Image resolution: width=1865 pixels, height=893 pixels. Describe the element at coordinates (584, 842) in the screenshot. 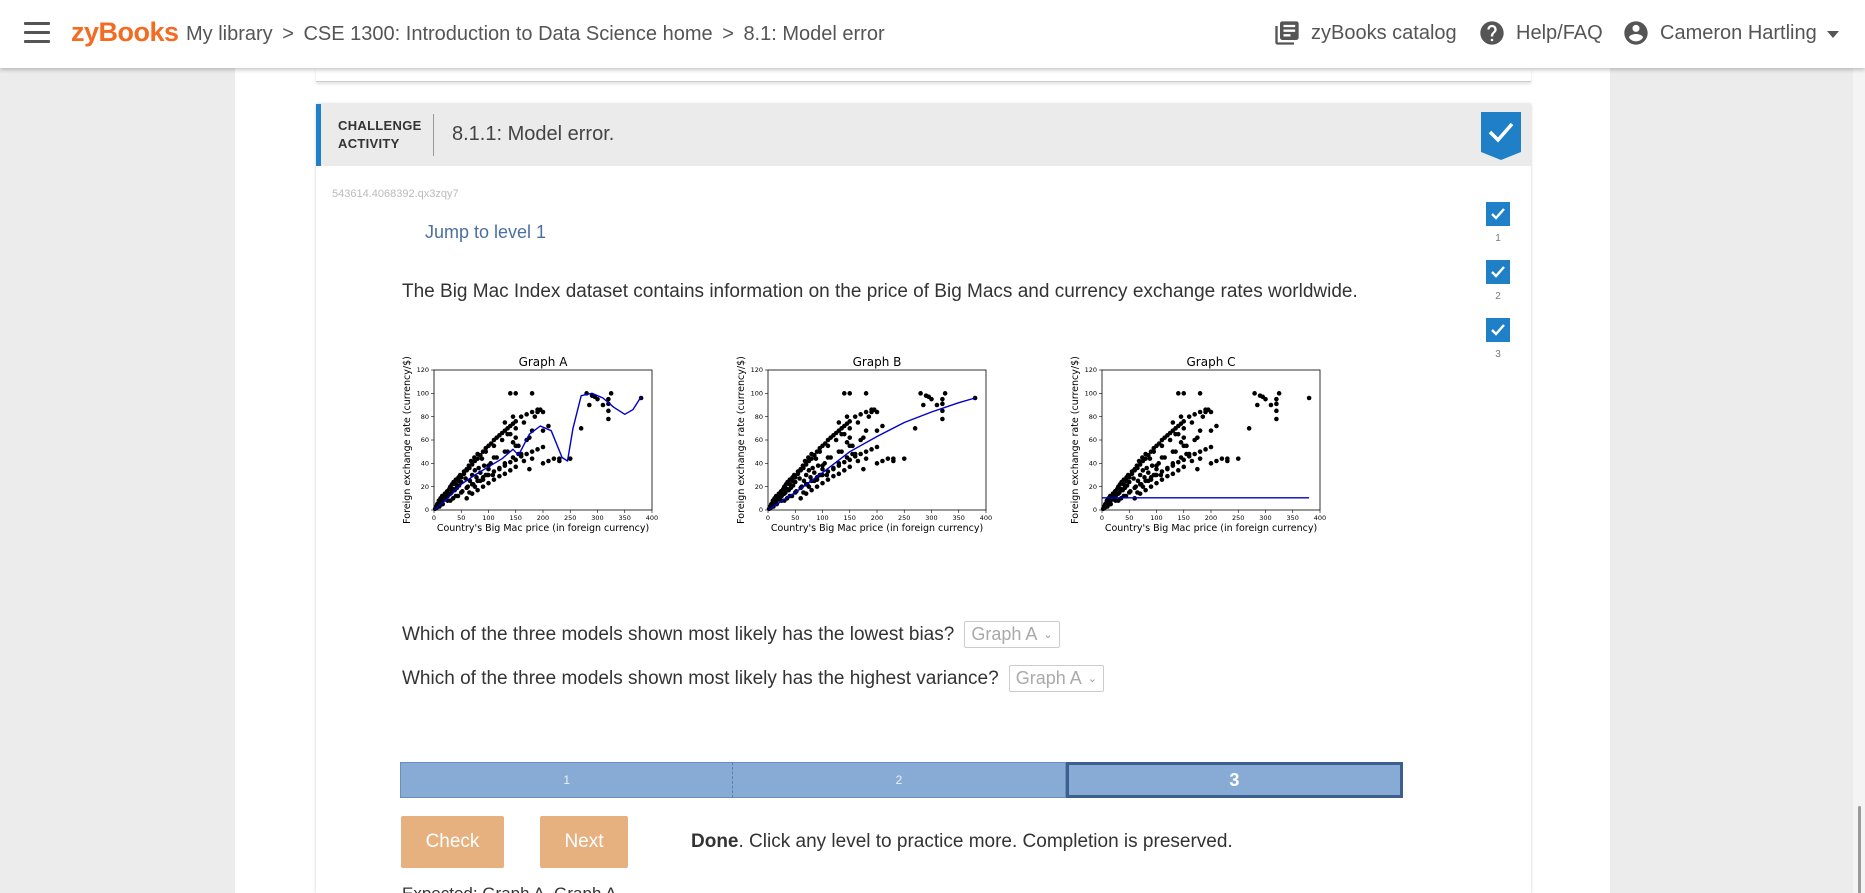

I see `next-button: Next` at that location.